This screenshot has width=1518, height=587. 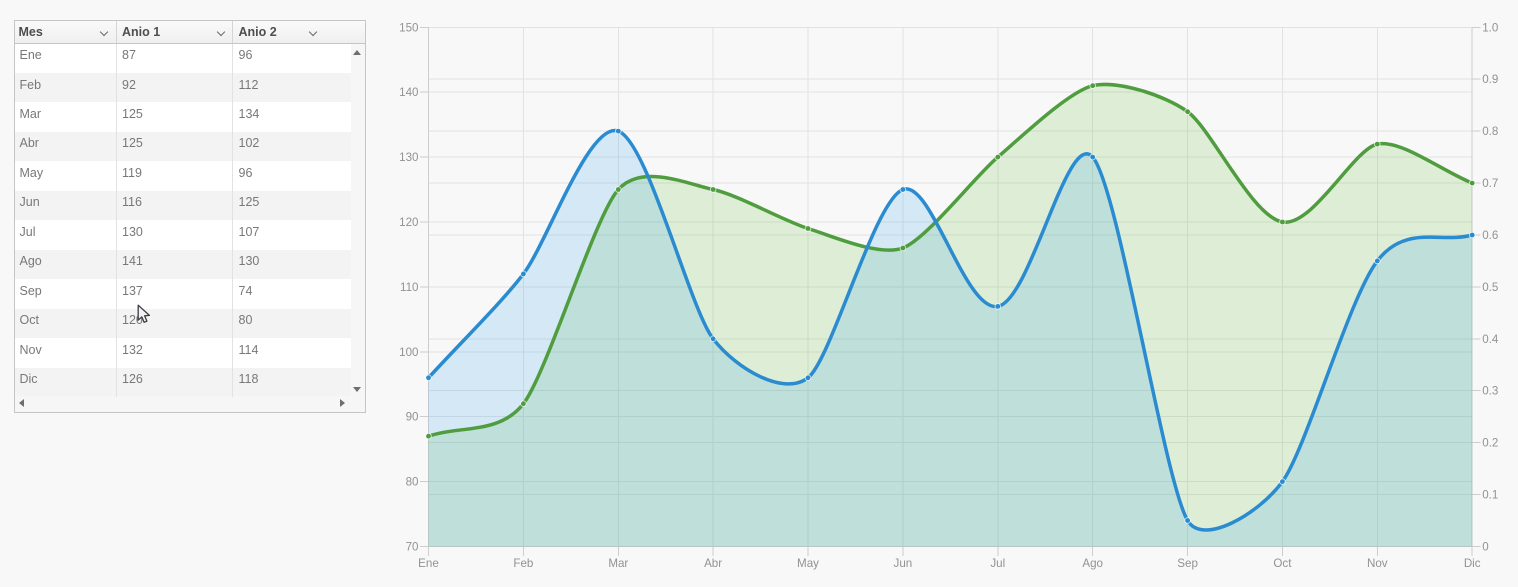 I want to click on svg-text: 0, so click(x=1485, y=547).